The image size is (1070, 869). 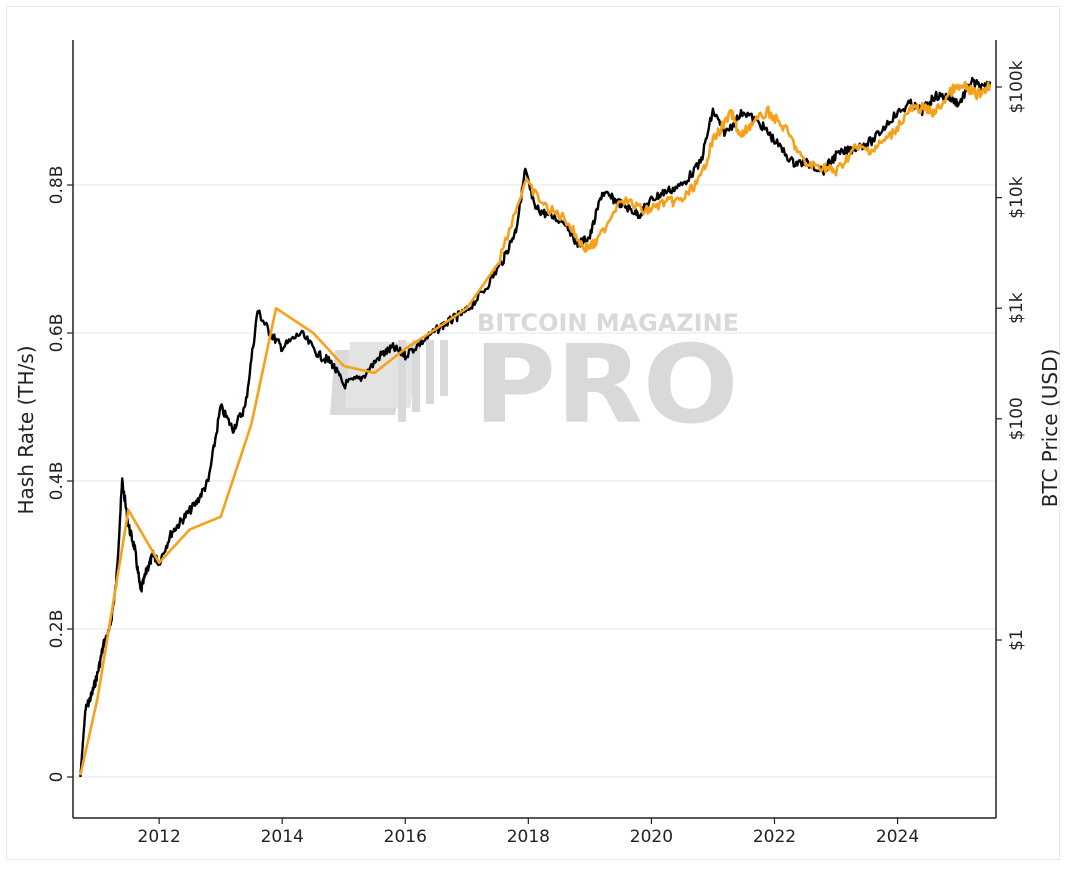 What do you see at coordinates (57, 185) in the screenshot?
I see `left-y-tick-label: 0.8B` at bounding box center [57, 185].